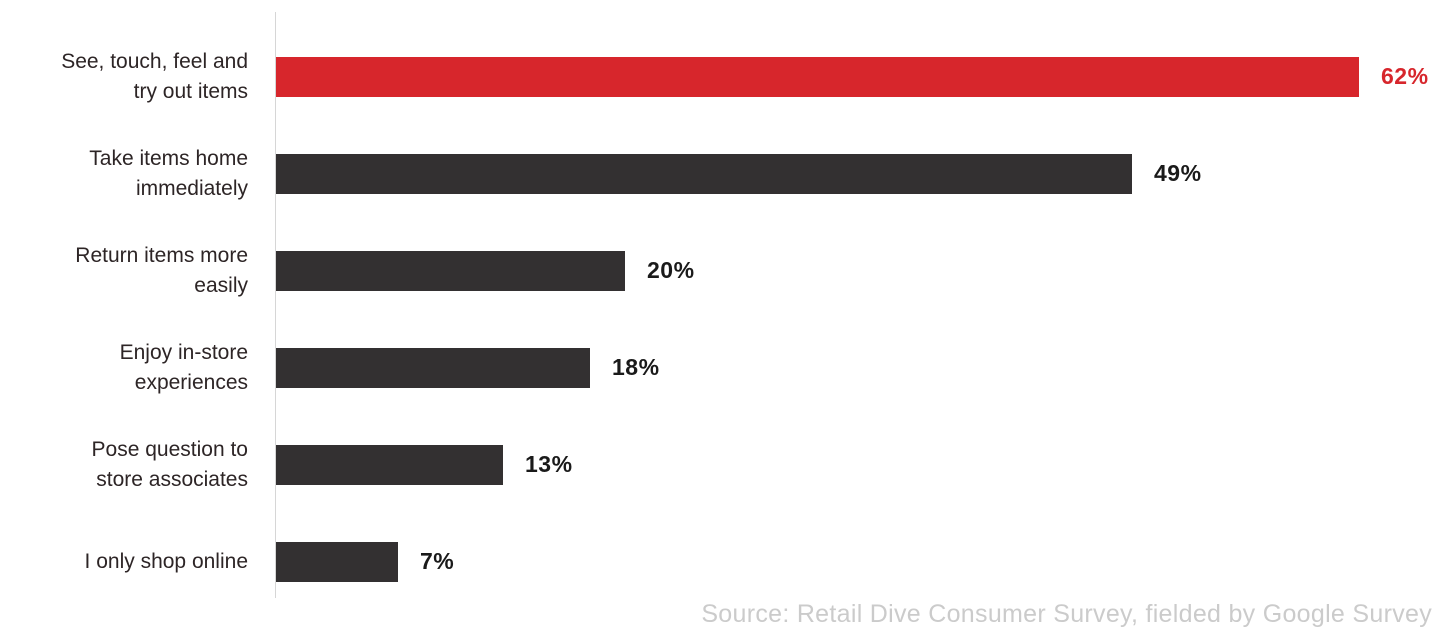 Image resolution: width=1440 pixels, height=637 pixels. I want to click on y-axis-line, so click(275, 305).